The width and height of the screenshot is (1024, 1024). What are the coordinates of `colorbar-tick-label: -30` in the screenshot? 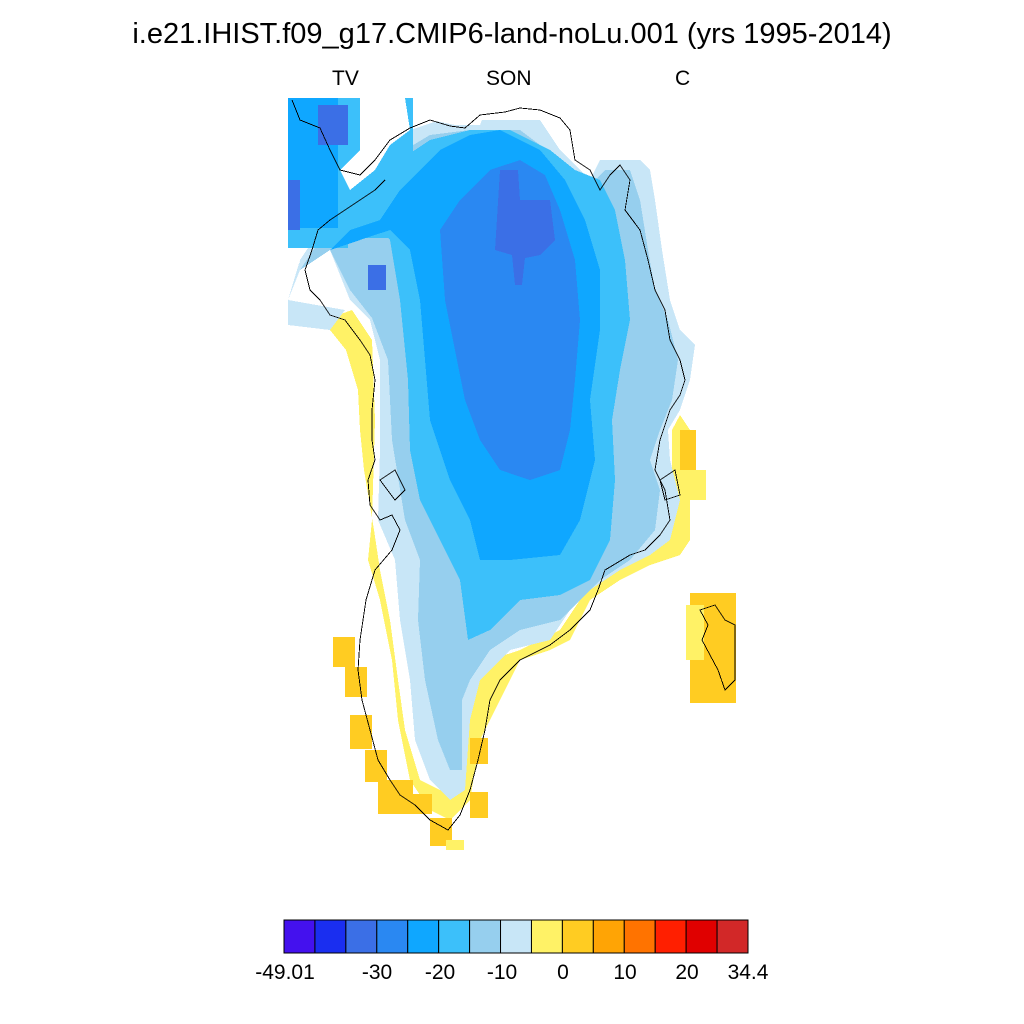 It's located at (377, 972).